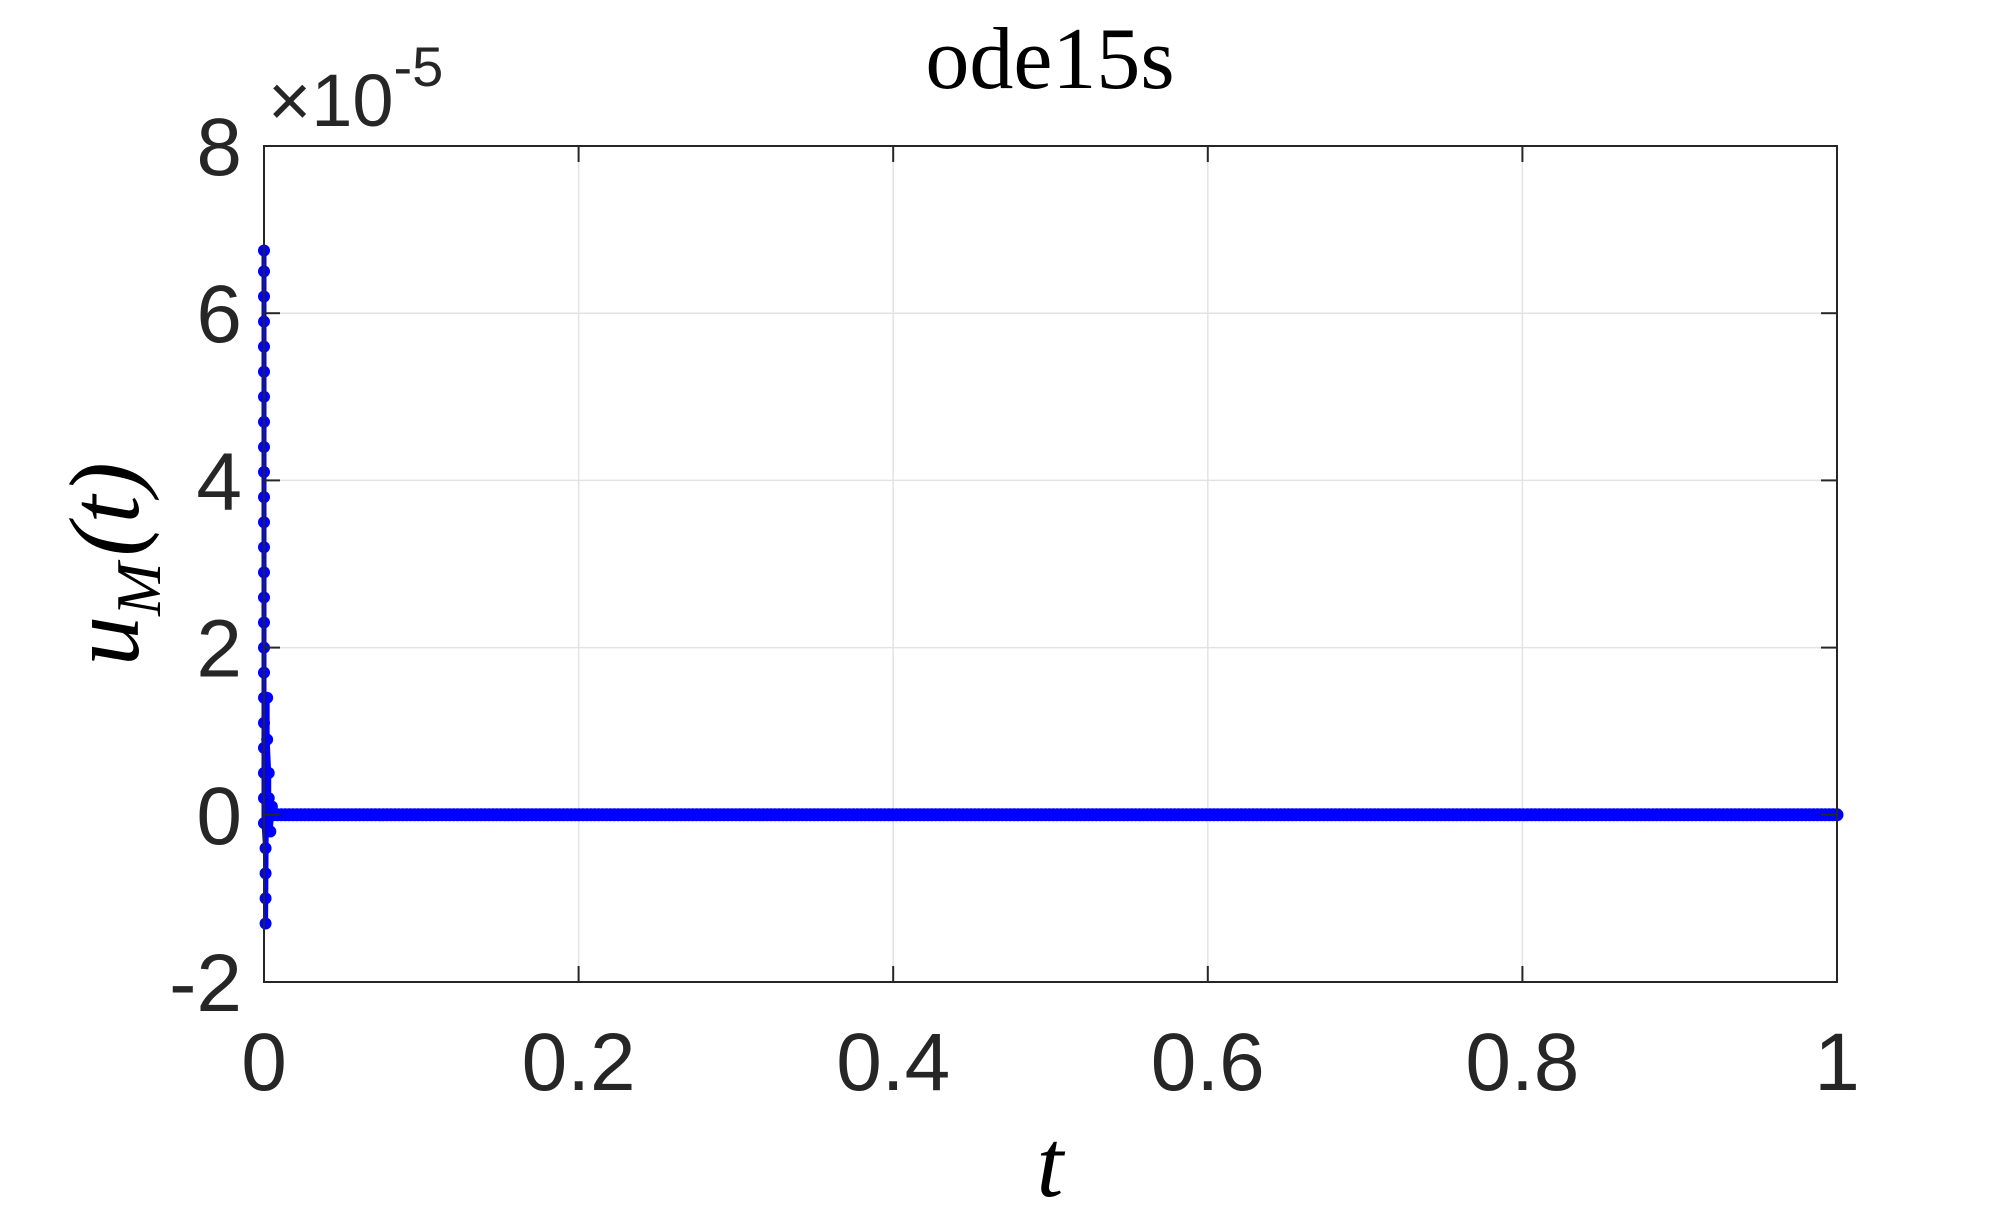 This screenshot has height=1218, width=2007. I want to click on y-tick-label: 4, so click(219, 481).